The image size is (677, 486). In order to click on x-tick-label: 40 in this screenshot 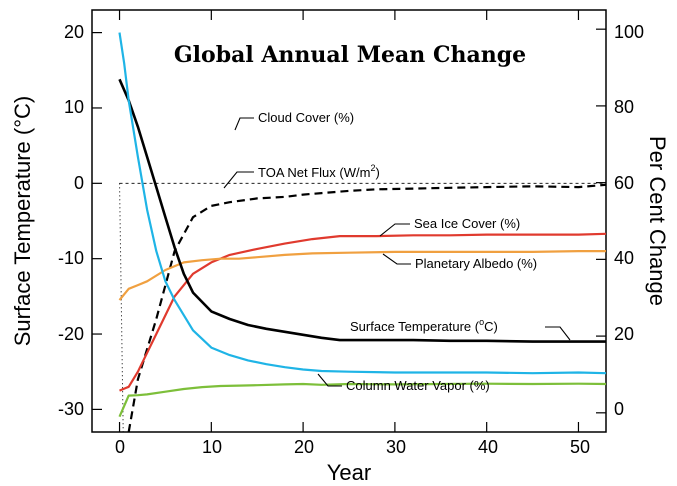, I will do `click(488, 447)`.